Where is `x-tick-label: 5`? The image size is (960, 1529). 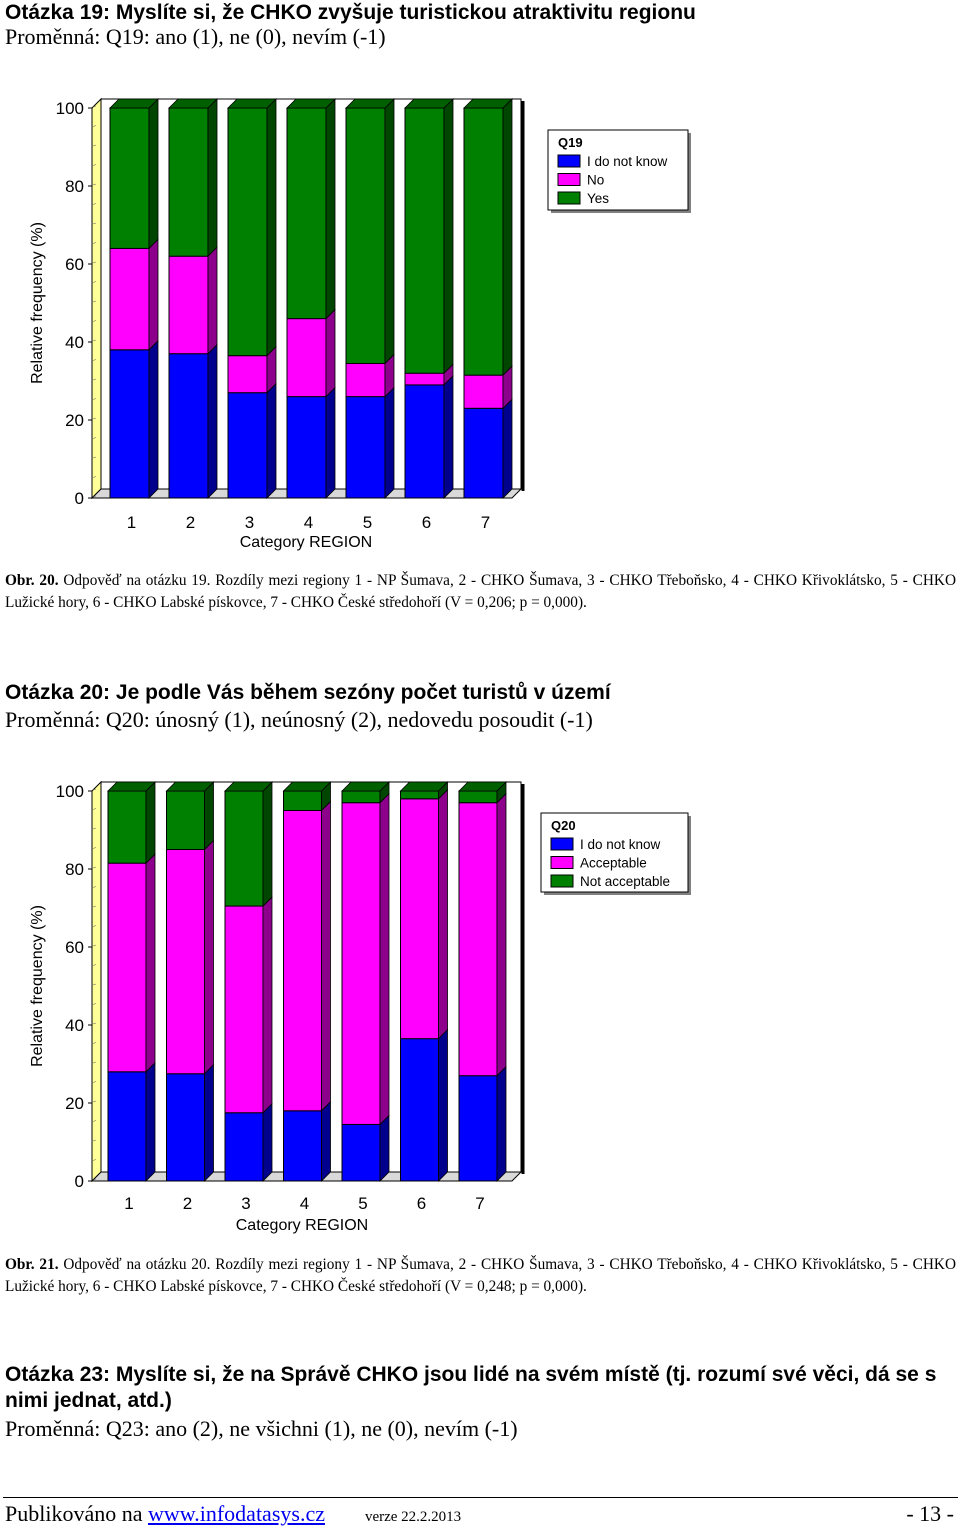 x-tick-label: 5 is located at coordinates (362, 1203).